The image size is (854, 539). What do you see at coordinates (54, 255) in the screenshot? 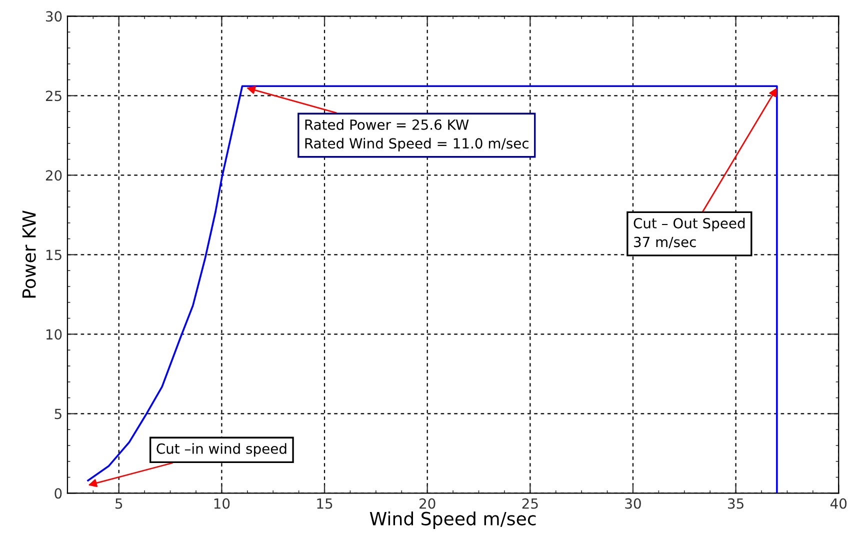
I see `y-tick-label: 15` at bounding box center [54, 255].